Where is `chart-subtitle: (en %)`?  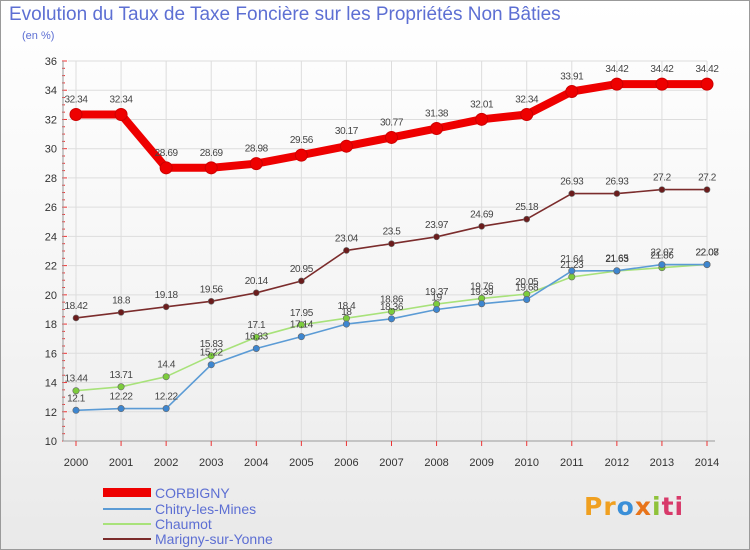
chart-subtitle: (en %) is located at coordinates (38, 36).